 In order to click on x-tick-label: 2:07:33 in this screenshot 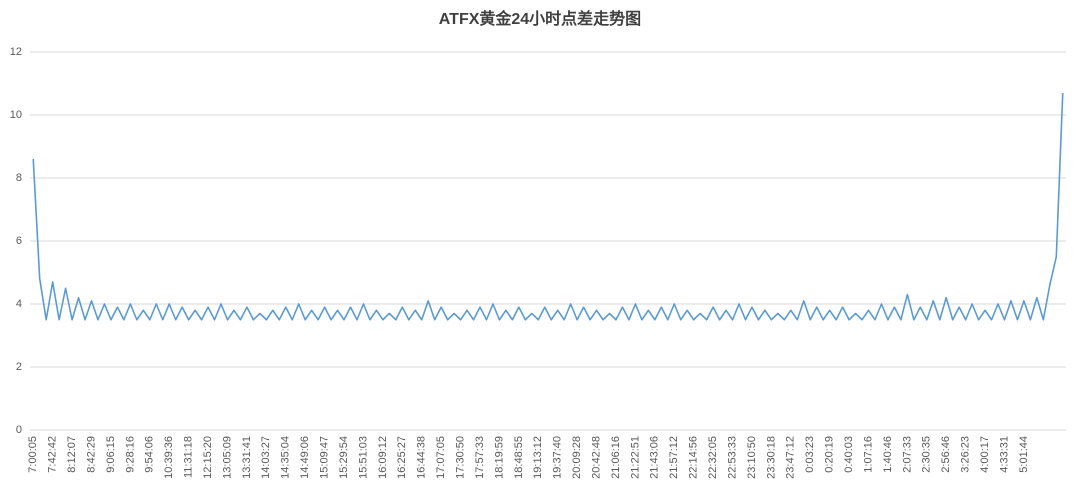, I will do `click(907, 454)`.